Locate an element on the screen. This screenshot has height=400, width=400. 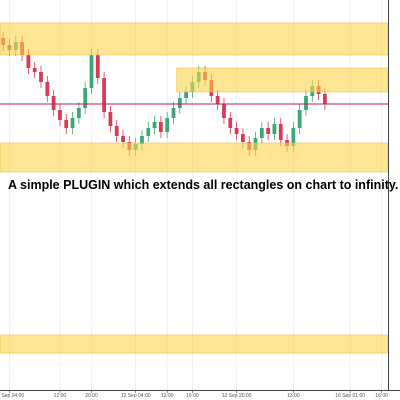
x-tick-label: 12 Sep 20:00 is located at coordinates (237, 396).